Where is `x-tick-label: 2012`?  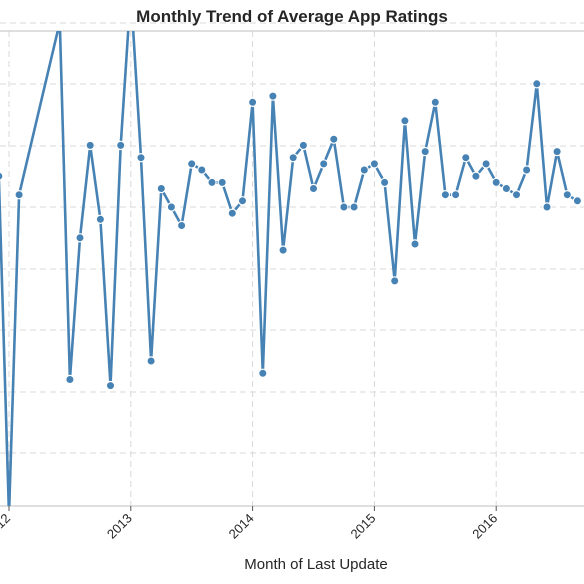 x-tick-label: 2012 is located at coordinates (6, 526).